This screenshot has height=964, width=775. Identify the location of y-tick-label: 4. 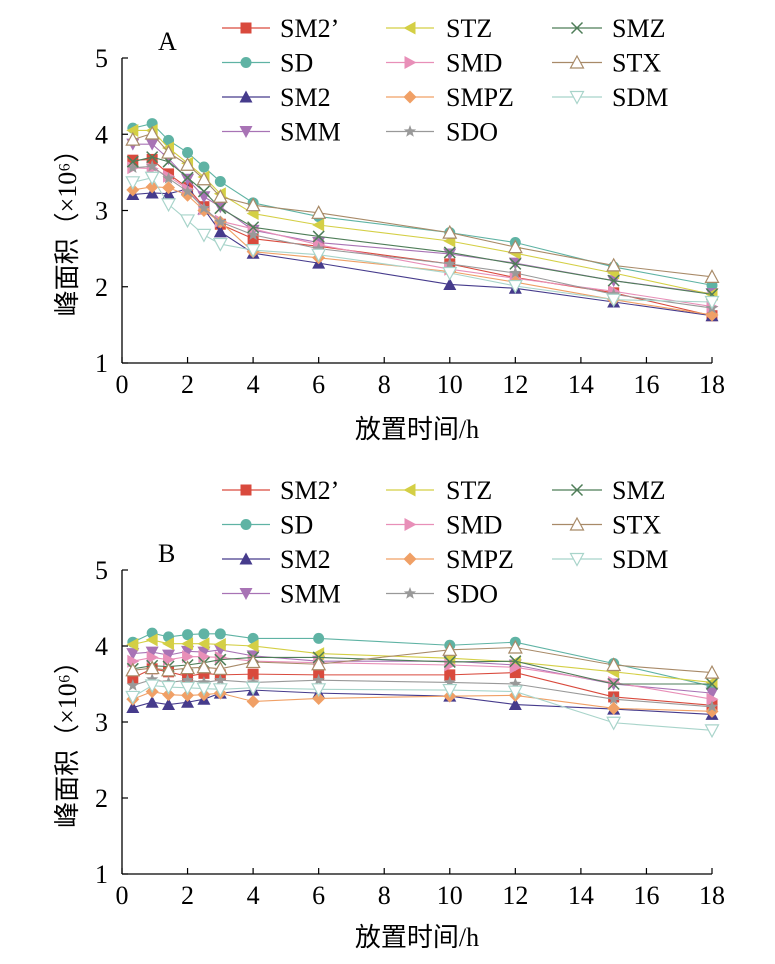
(101, 134).